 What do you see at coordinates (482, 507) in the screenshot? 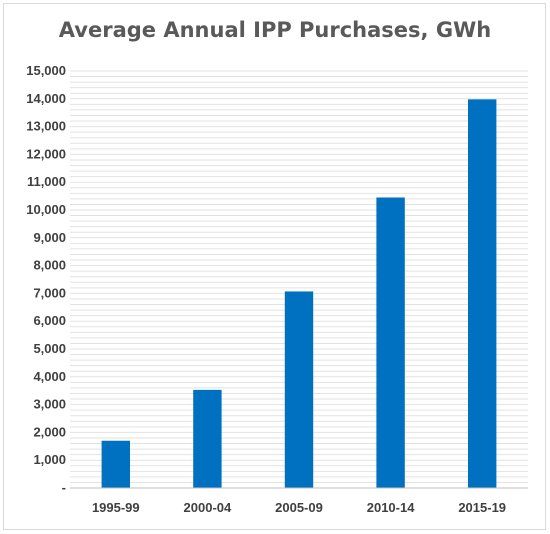
I see `x-tick-label: 2015-19` at bounding box center [482, 507].